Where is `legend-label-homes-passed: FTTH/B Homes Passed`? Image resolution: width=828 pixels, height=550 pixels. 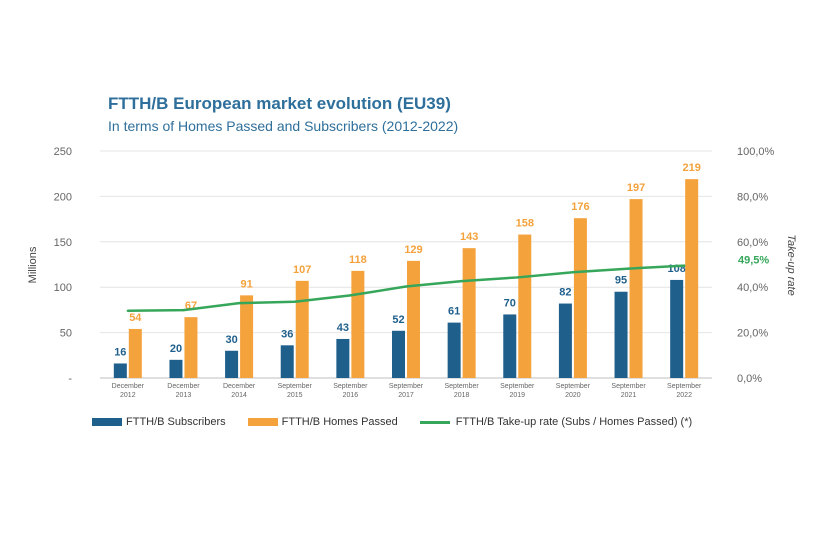
legend-label-homes-passed: FTTH/B Homes Passed is located at coordinates (339, 422).